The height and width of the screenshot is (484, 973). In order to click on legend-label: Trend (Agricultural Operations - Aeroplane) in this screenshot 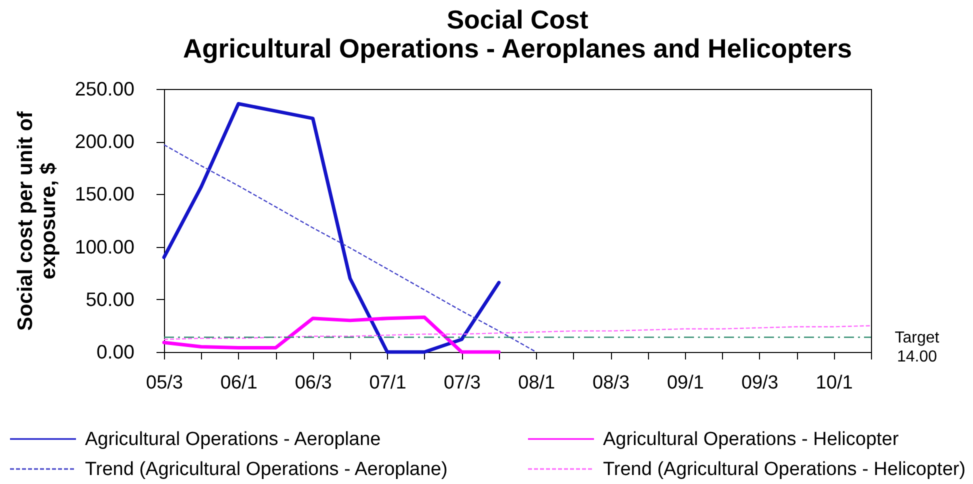, I will do `click(266, 469)`.